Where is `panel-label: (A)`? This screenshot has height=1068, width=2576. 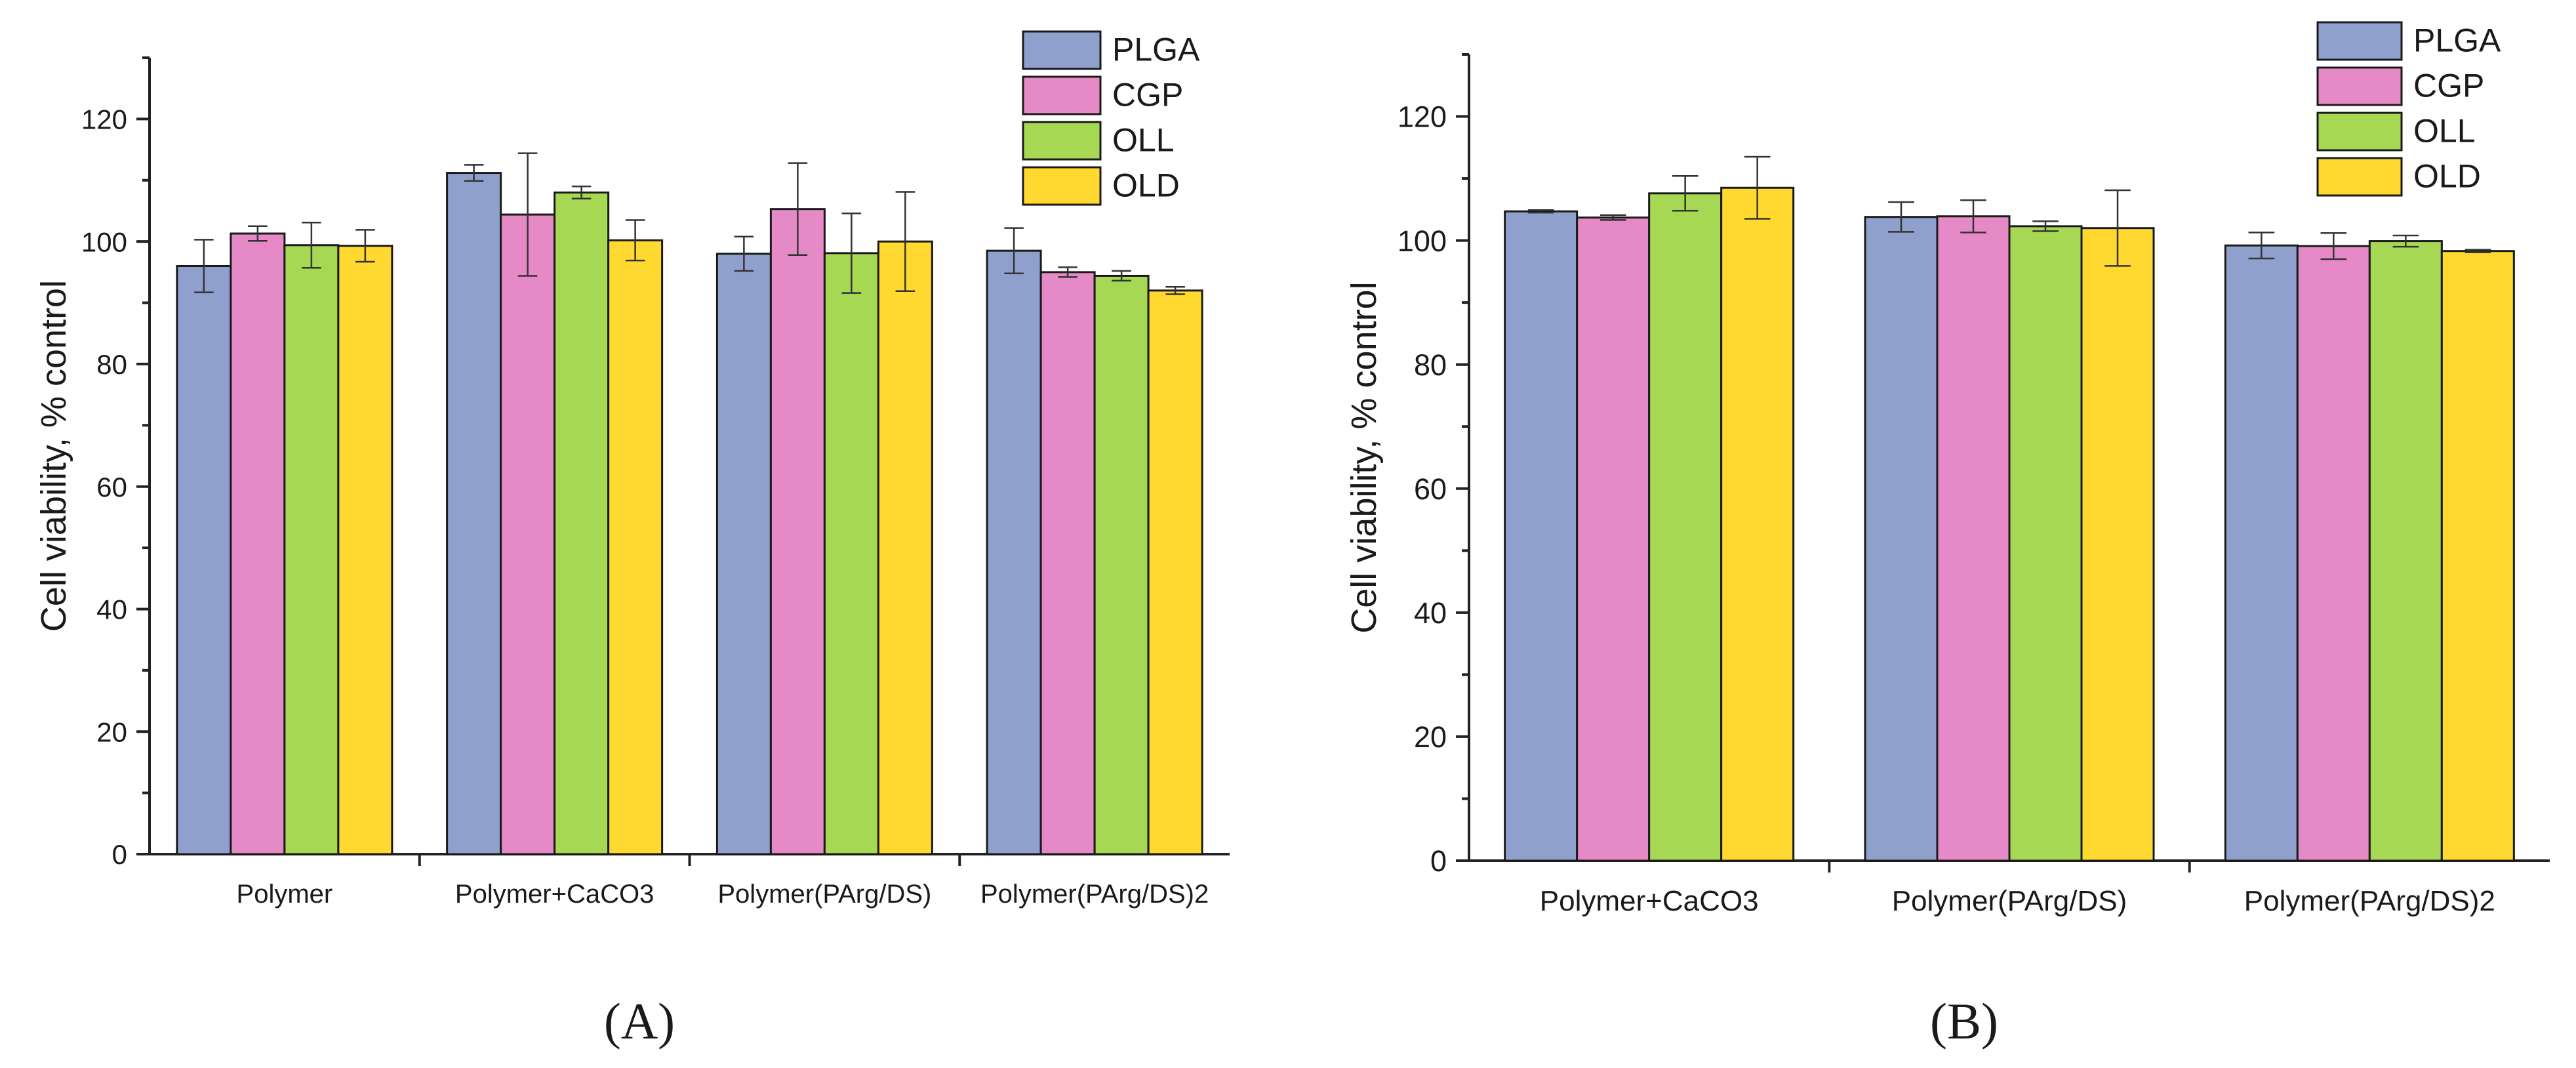
panel-label: (A) is located at coordinates (639, 1021).